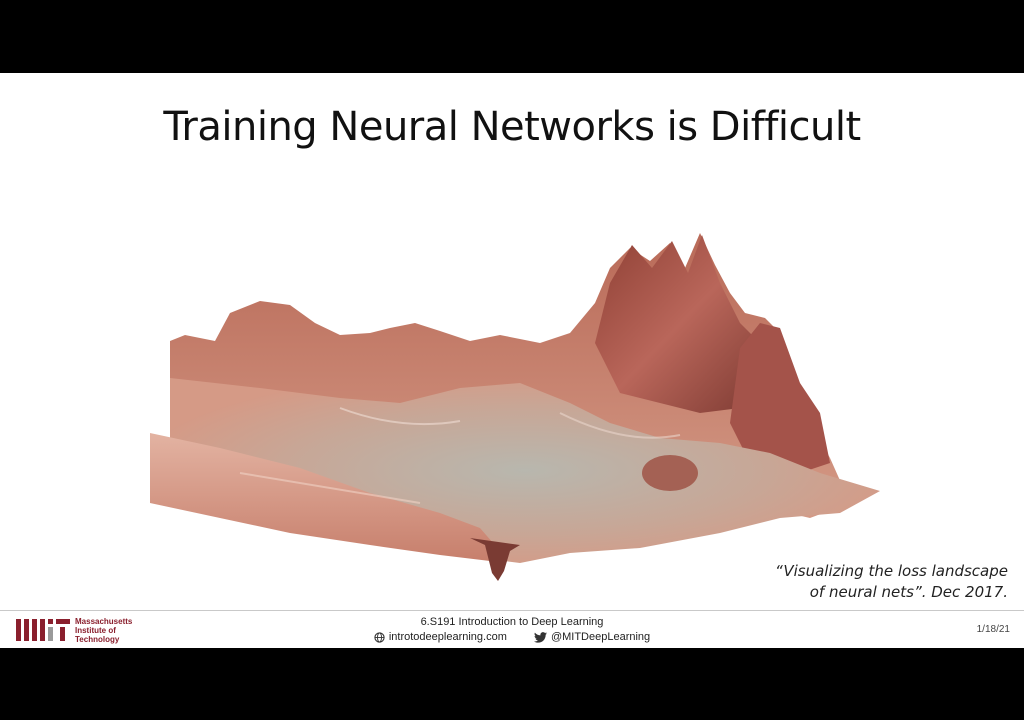 The height and width of the screenshot is (720, 1024). What do you see at coordinates (540, 637) in the screenshot?
I see `twitter-bird-icon` at bounding box center [540, 637].